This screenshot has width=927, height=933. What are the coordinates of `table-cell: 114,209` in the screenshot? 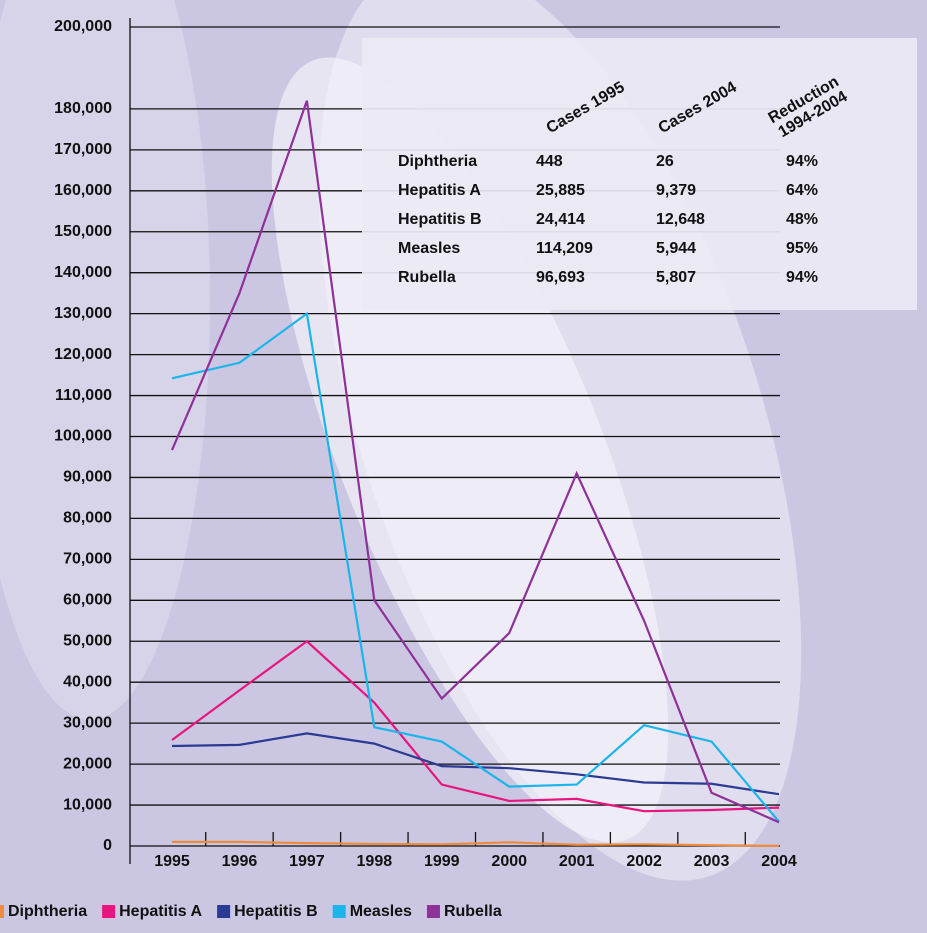 It's located at (564, 248).